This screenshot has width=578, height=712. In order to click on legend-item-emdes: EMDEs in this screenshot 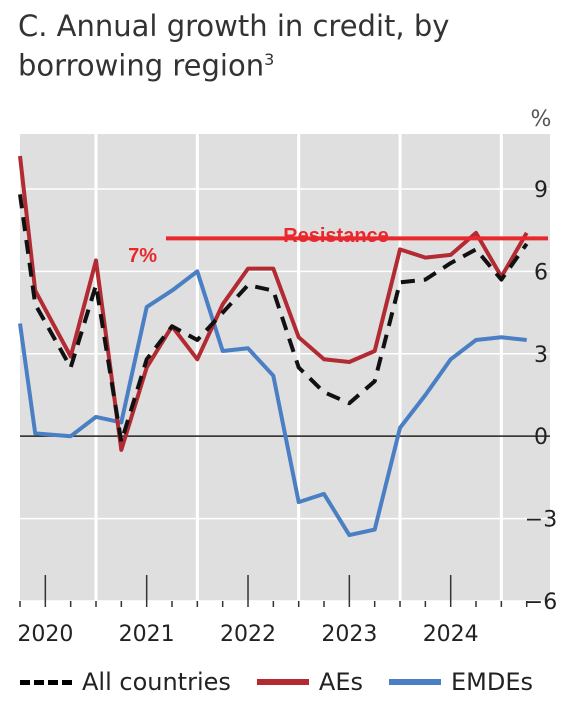, I will do `click(461, 682)`.